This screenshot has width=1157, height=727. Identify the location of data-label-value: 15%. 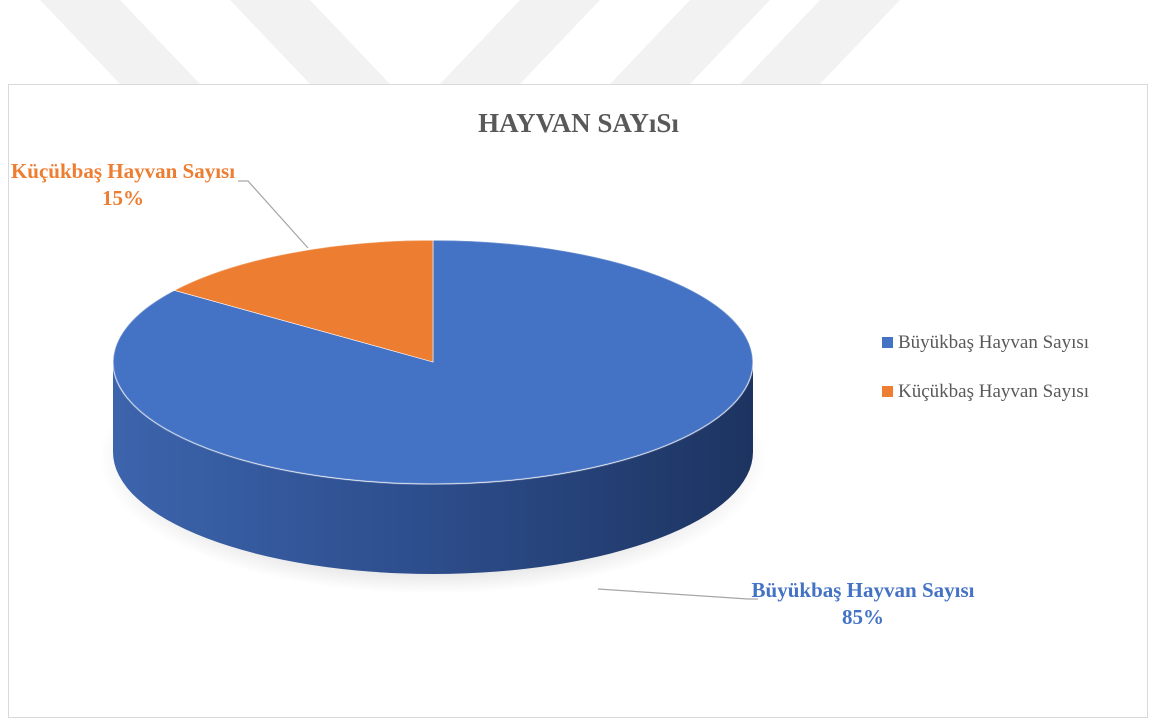
(123, 198).